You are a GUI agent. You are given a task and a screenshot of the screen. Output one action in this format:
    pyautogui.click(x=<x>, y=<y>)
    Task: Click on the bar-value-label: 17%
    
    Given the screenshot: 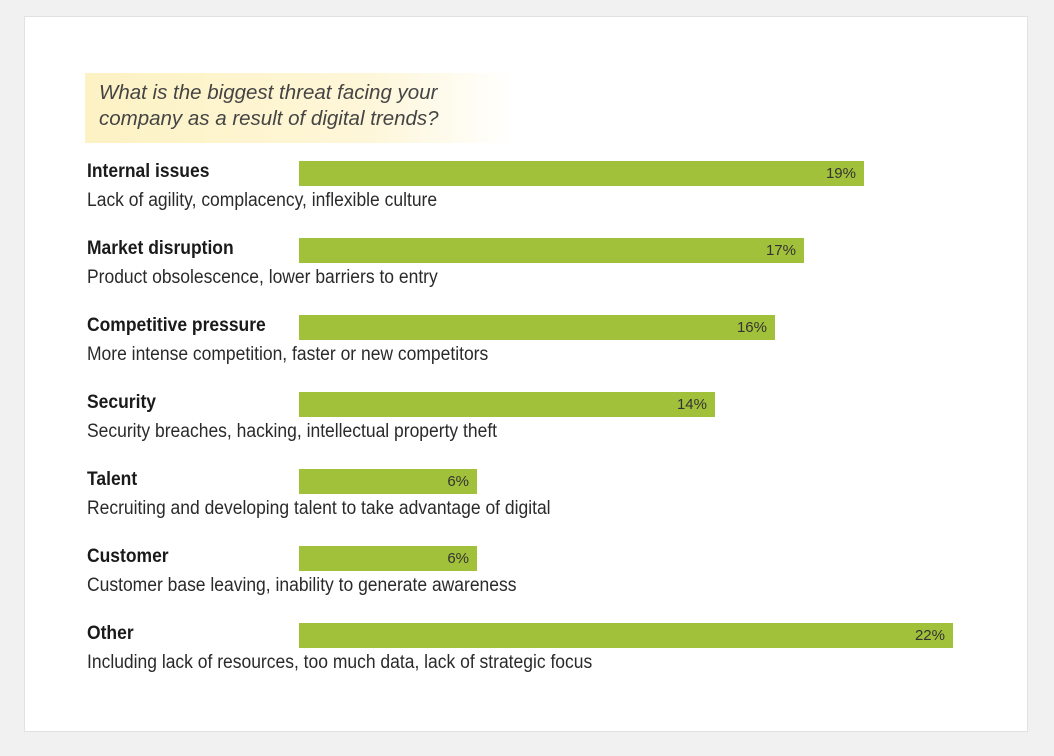 What is the action you would take?
    pyautogui.click(x=780, y=250)
    